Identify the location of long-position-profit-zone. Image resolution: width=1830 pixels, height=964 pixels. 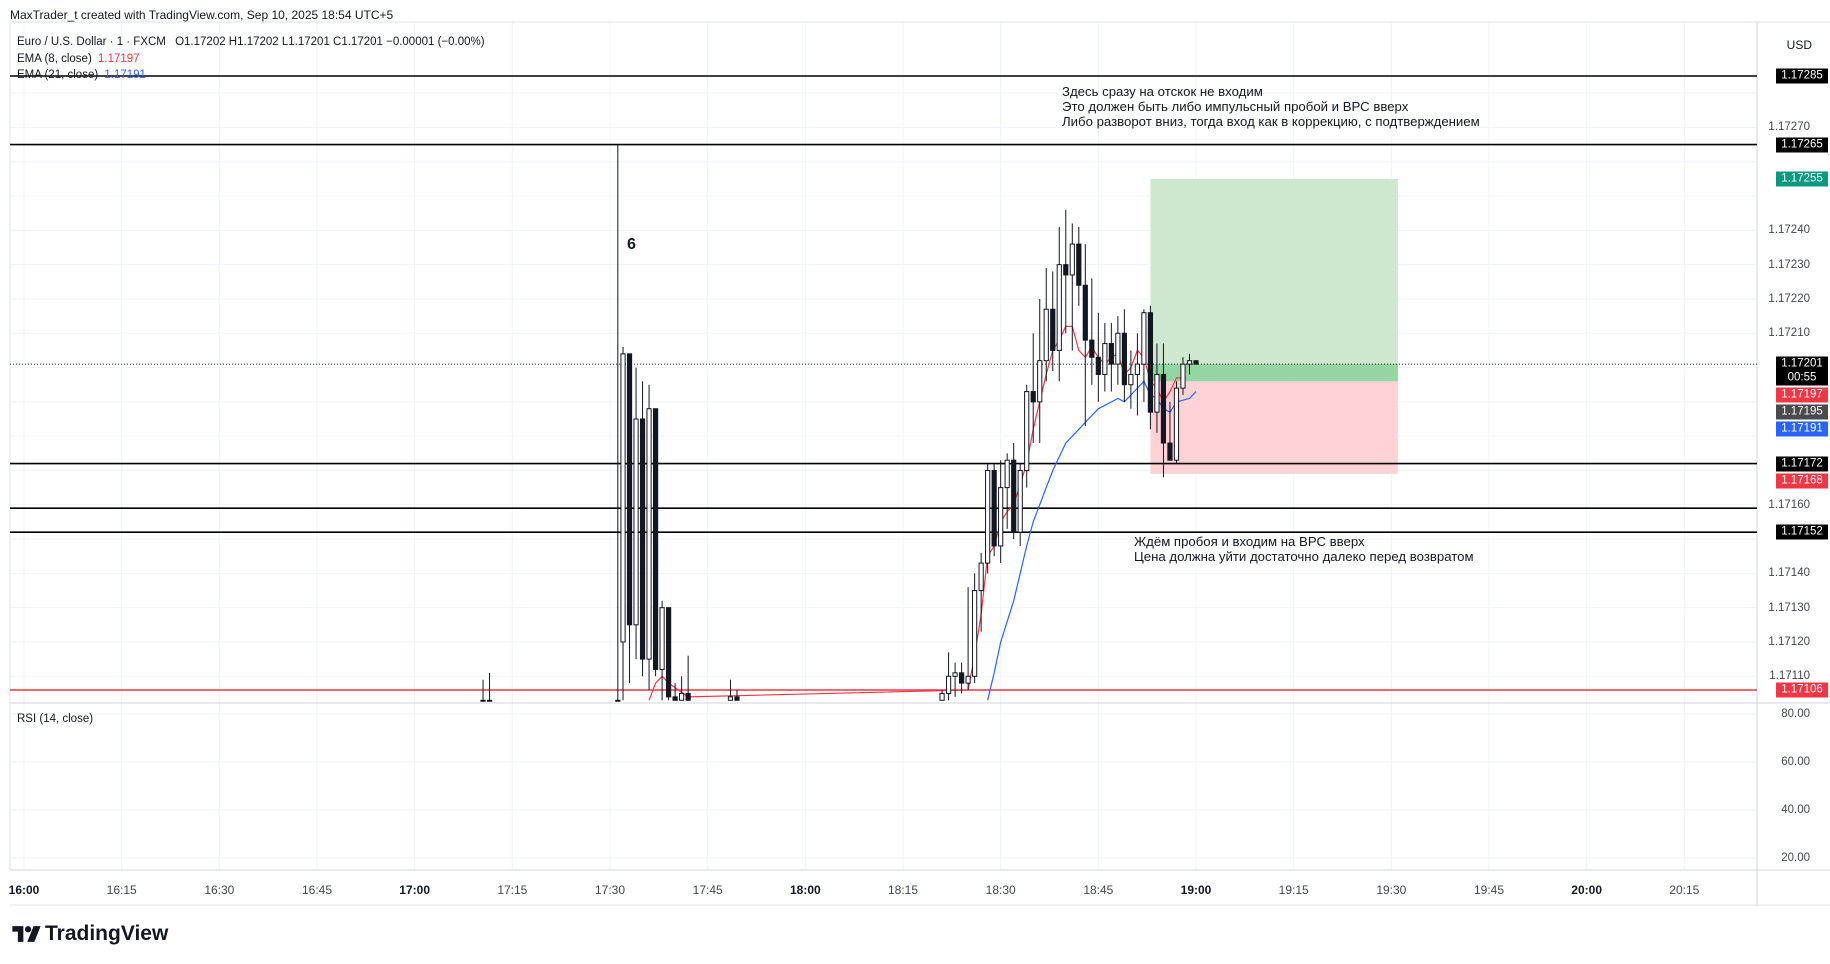
(1274, 280).